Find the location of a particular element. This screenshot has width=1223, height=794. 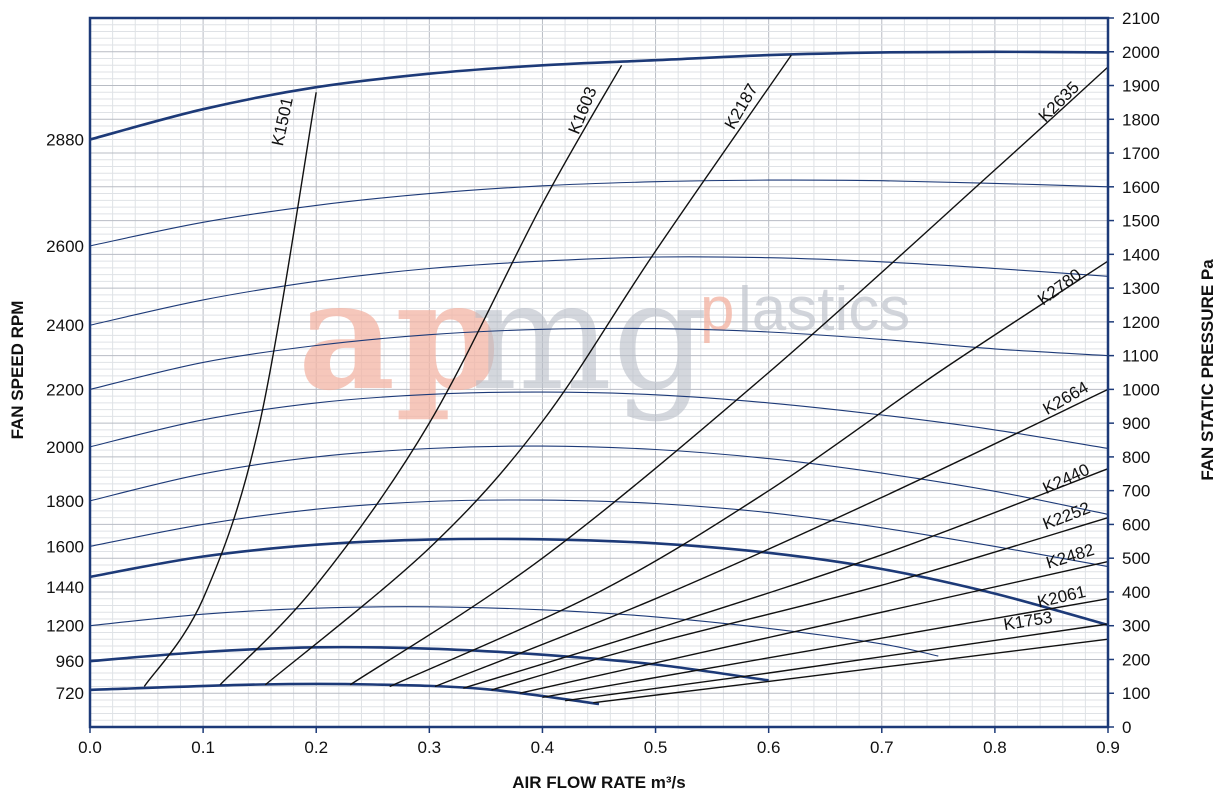

system-curve-k2482 is located at coordinates (814, 627).